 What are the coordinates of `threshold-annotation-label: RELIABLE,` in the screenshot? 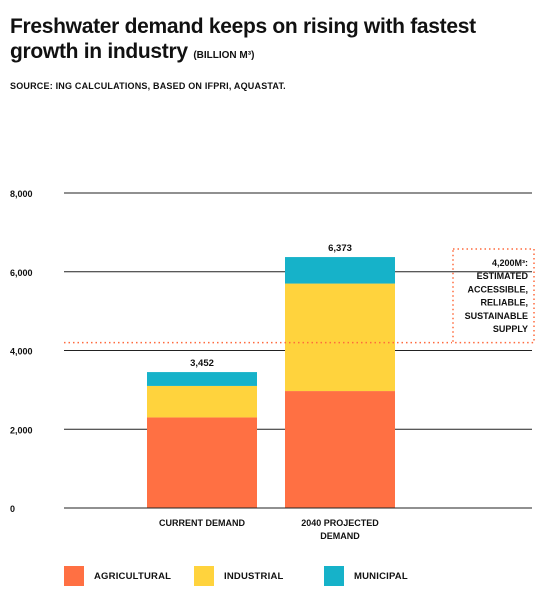 It's located at (504, 303).